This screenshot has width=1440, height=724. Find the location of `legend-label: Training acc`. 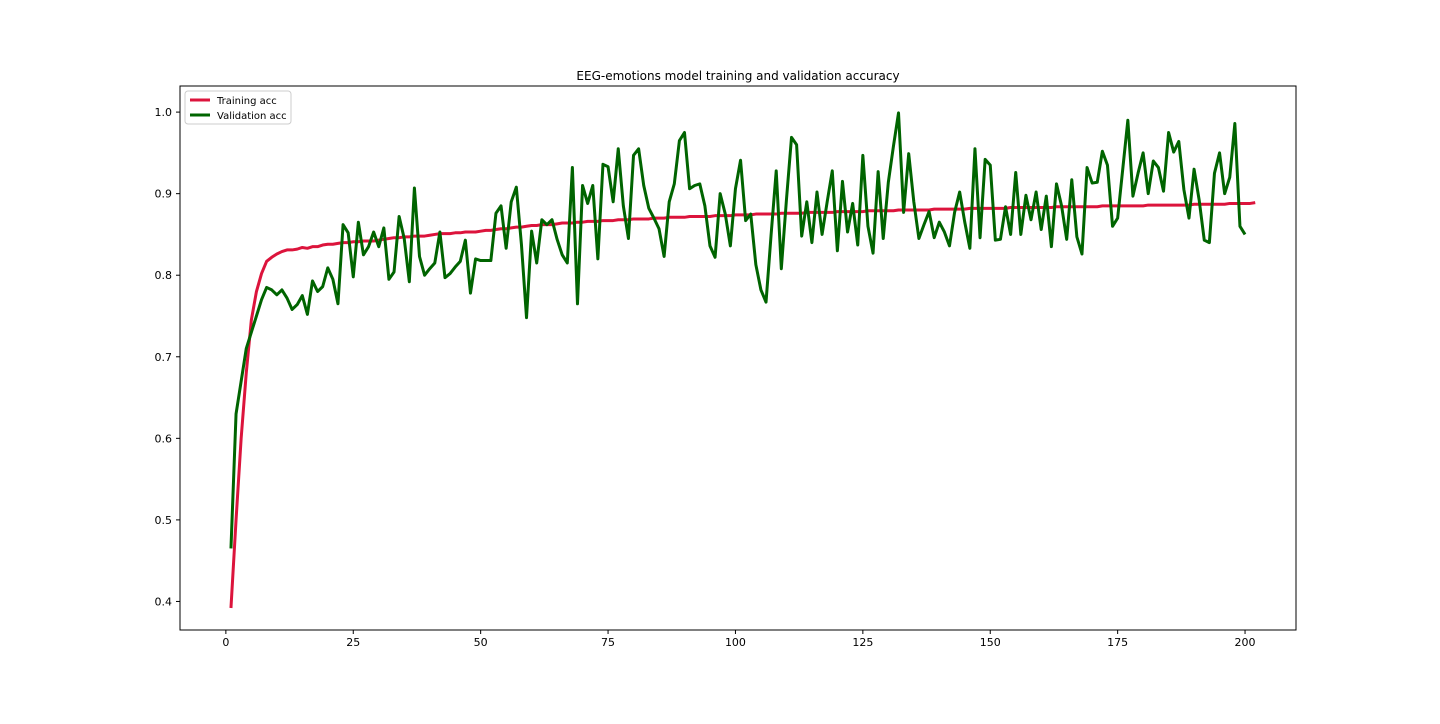

legend-label: Training acc is located at coordinates (246, 101).